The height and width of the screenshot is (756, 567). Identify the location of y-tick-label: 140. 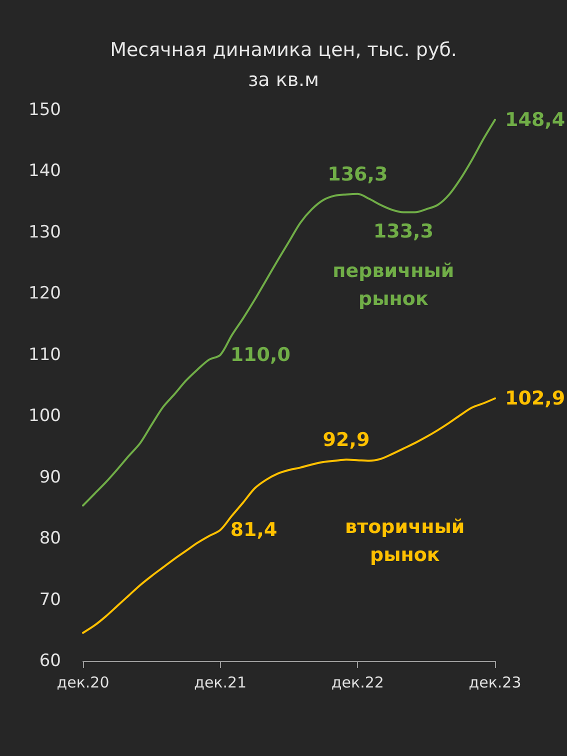
(44, 171).